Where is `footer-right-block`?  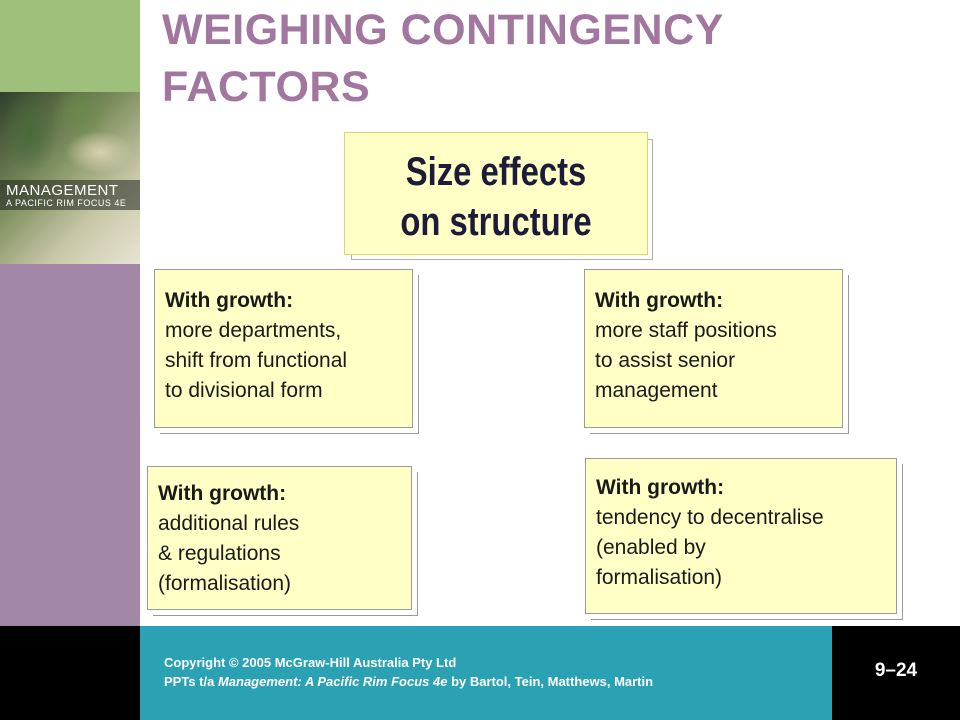 footer-right-block is located at coordinates (896, 673).